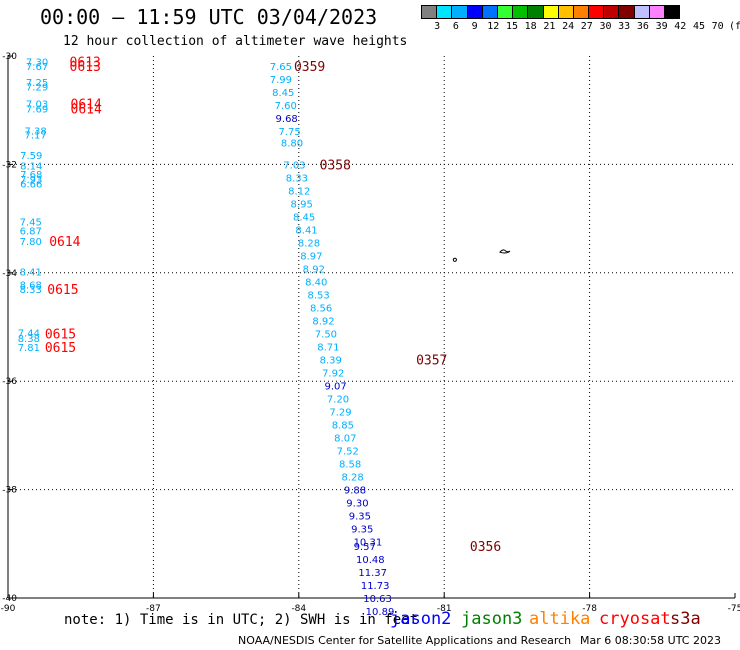 The width and height of the screenshot is (740, 650). Describe the element at coordinates (37, 110) in the screenshot. I see `wave-height-value: 7.69` at that location.